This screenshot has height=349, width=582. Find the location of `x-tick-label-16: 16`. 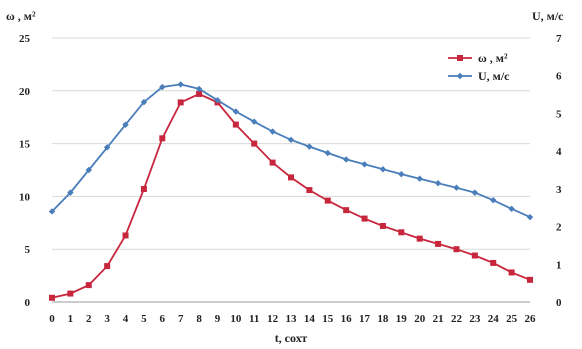

x-tick-label-16: 16 is located at coordinates (347, 319).